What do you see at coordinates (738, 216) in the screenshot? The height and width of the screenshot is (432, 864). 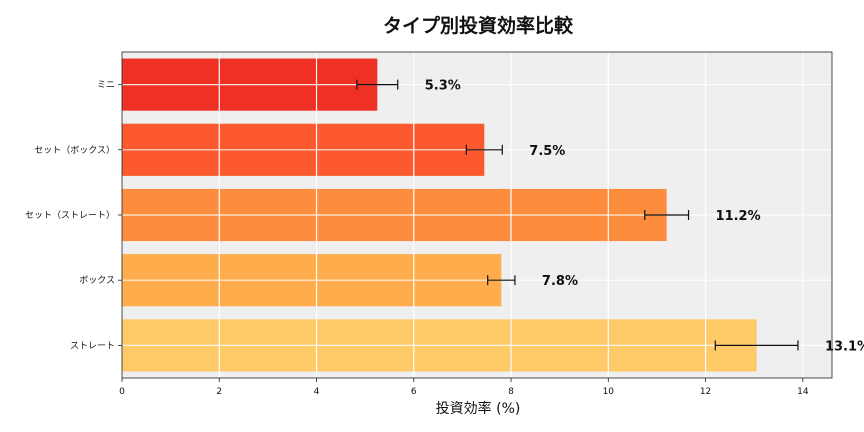 I see `value-label: 11.2%` at bounding box center [738, 216].